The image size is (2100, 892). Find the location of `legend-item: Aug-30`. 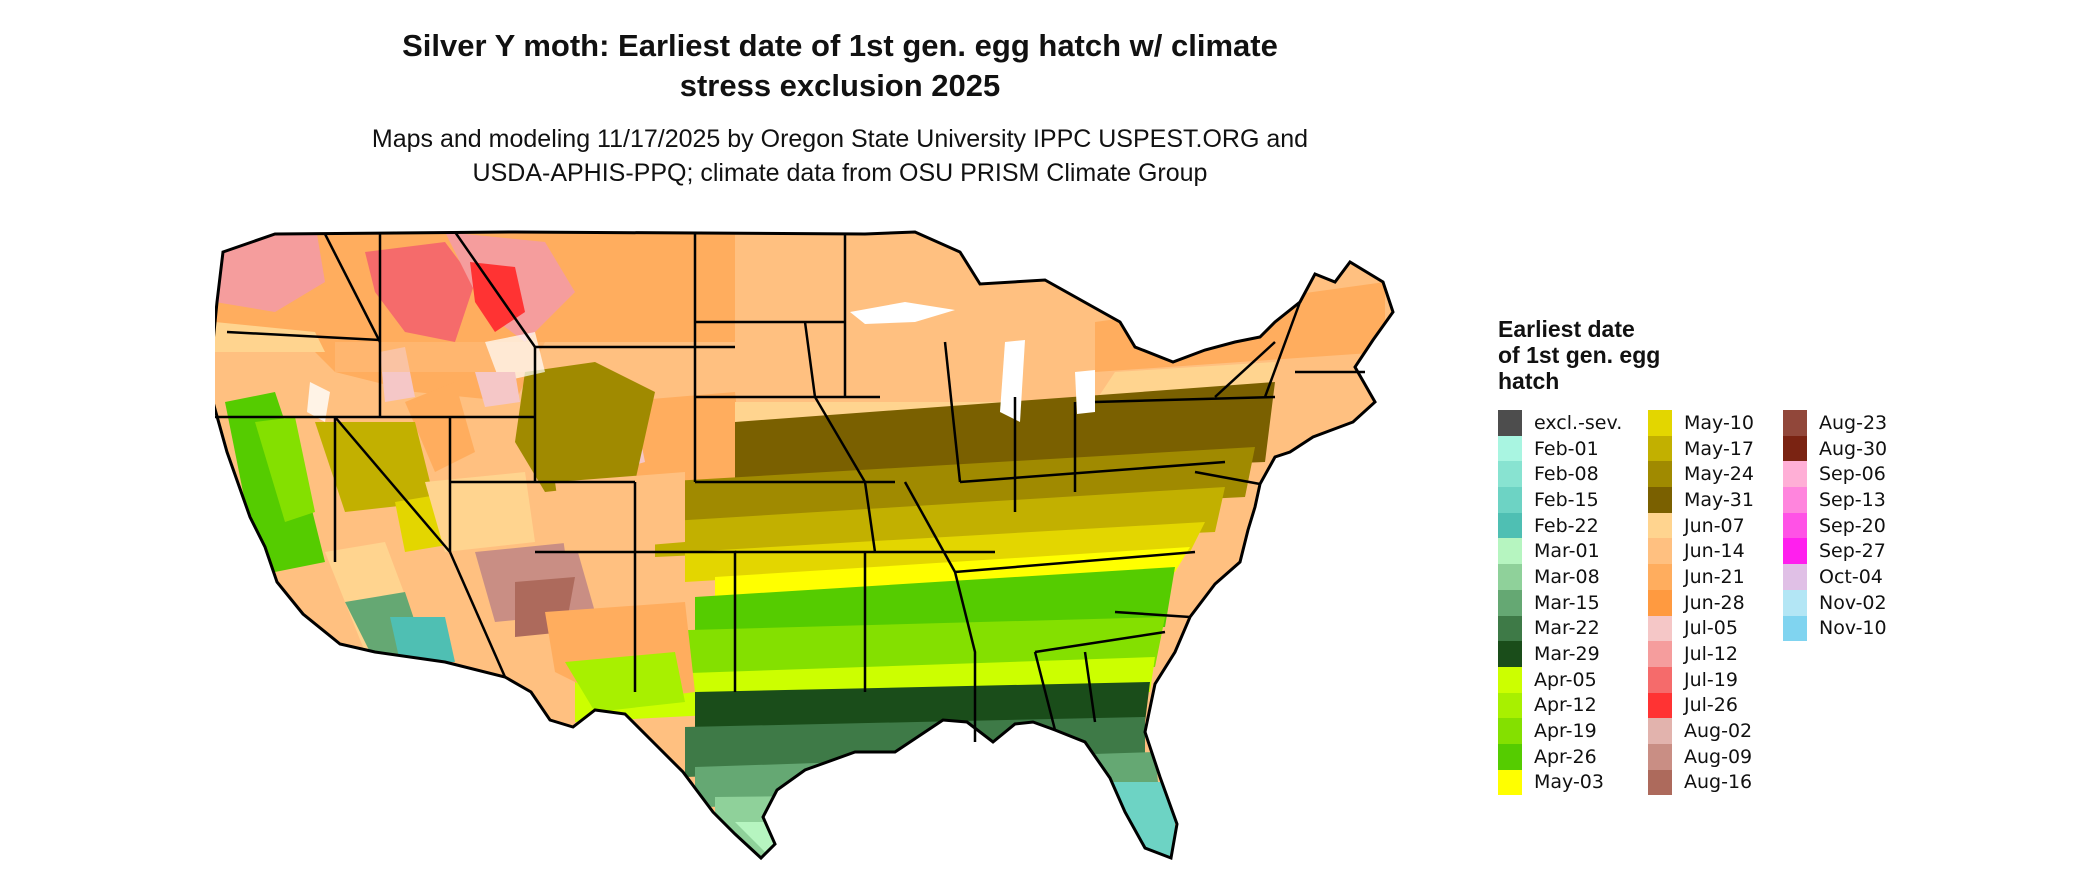

legend-item: Aug-30 is located at coordinates (1835, 448).